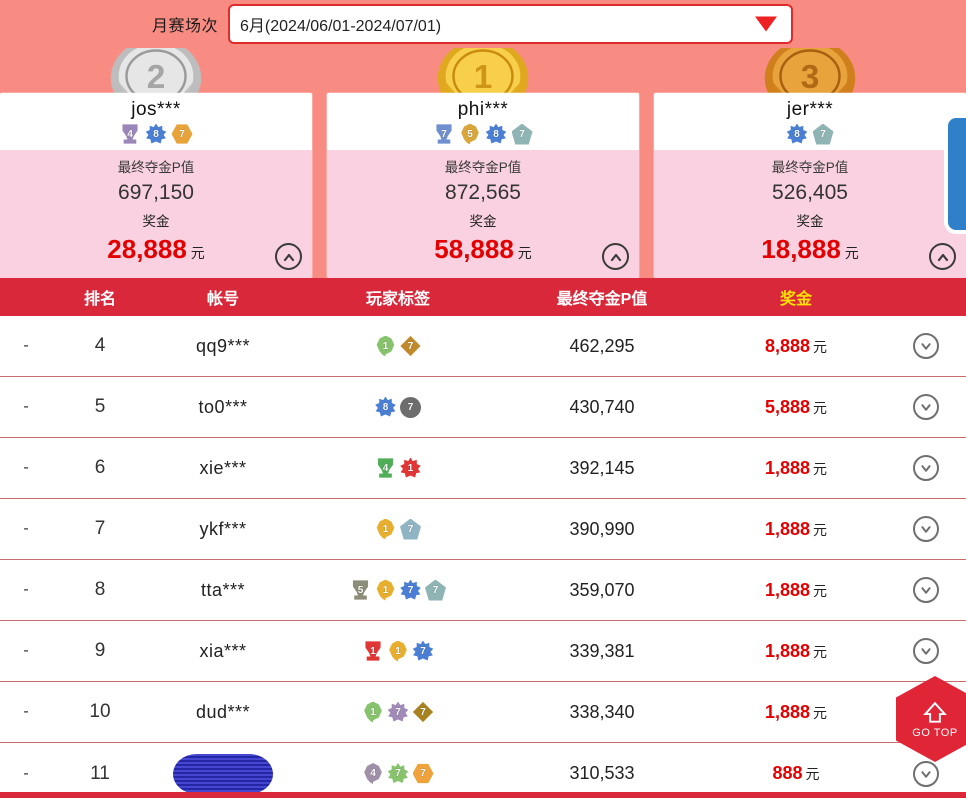 The width and height of the screenshot is (966, 804). What do you see at coordinates (99, 299) in the screenshot?
I see `header-rank: 排名` at bounding box center [99, 299].